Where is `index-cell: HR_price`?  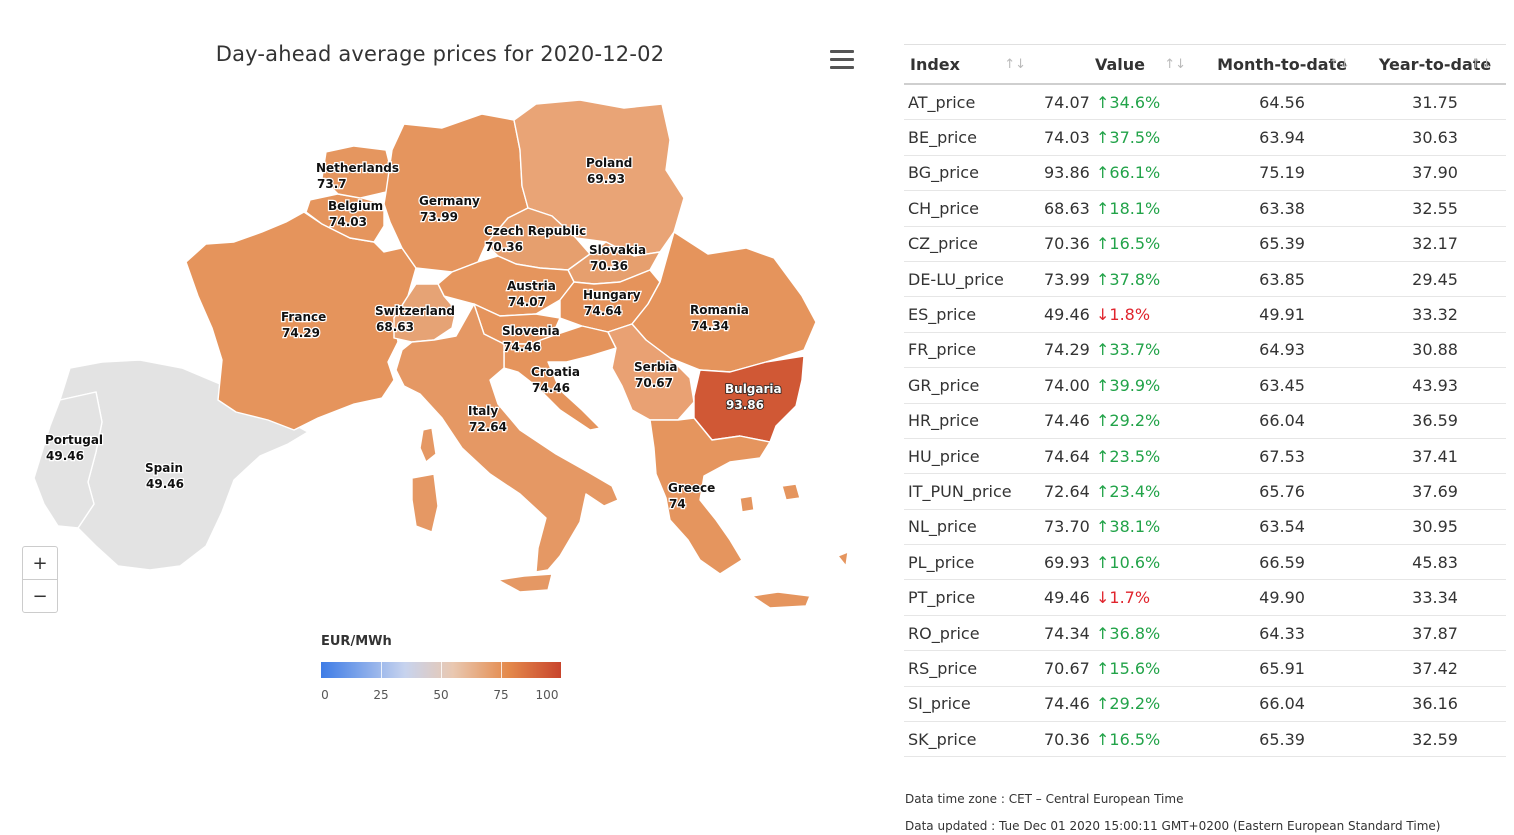 index-cell: HR_price is located at coordinates (972, 421).